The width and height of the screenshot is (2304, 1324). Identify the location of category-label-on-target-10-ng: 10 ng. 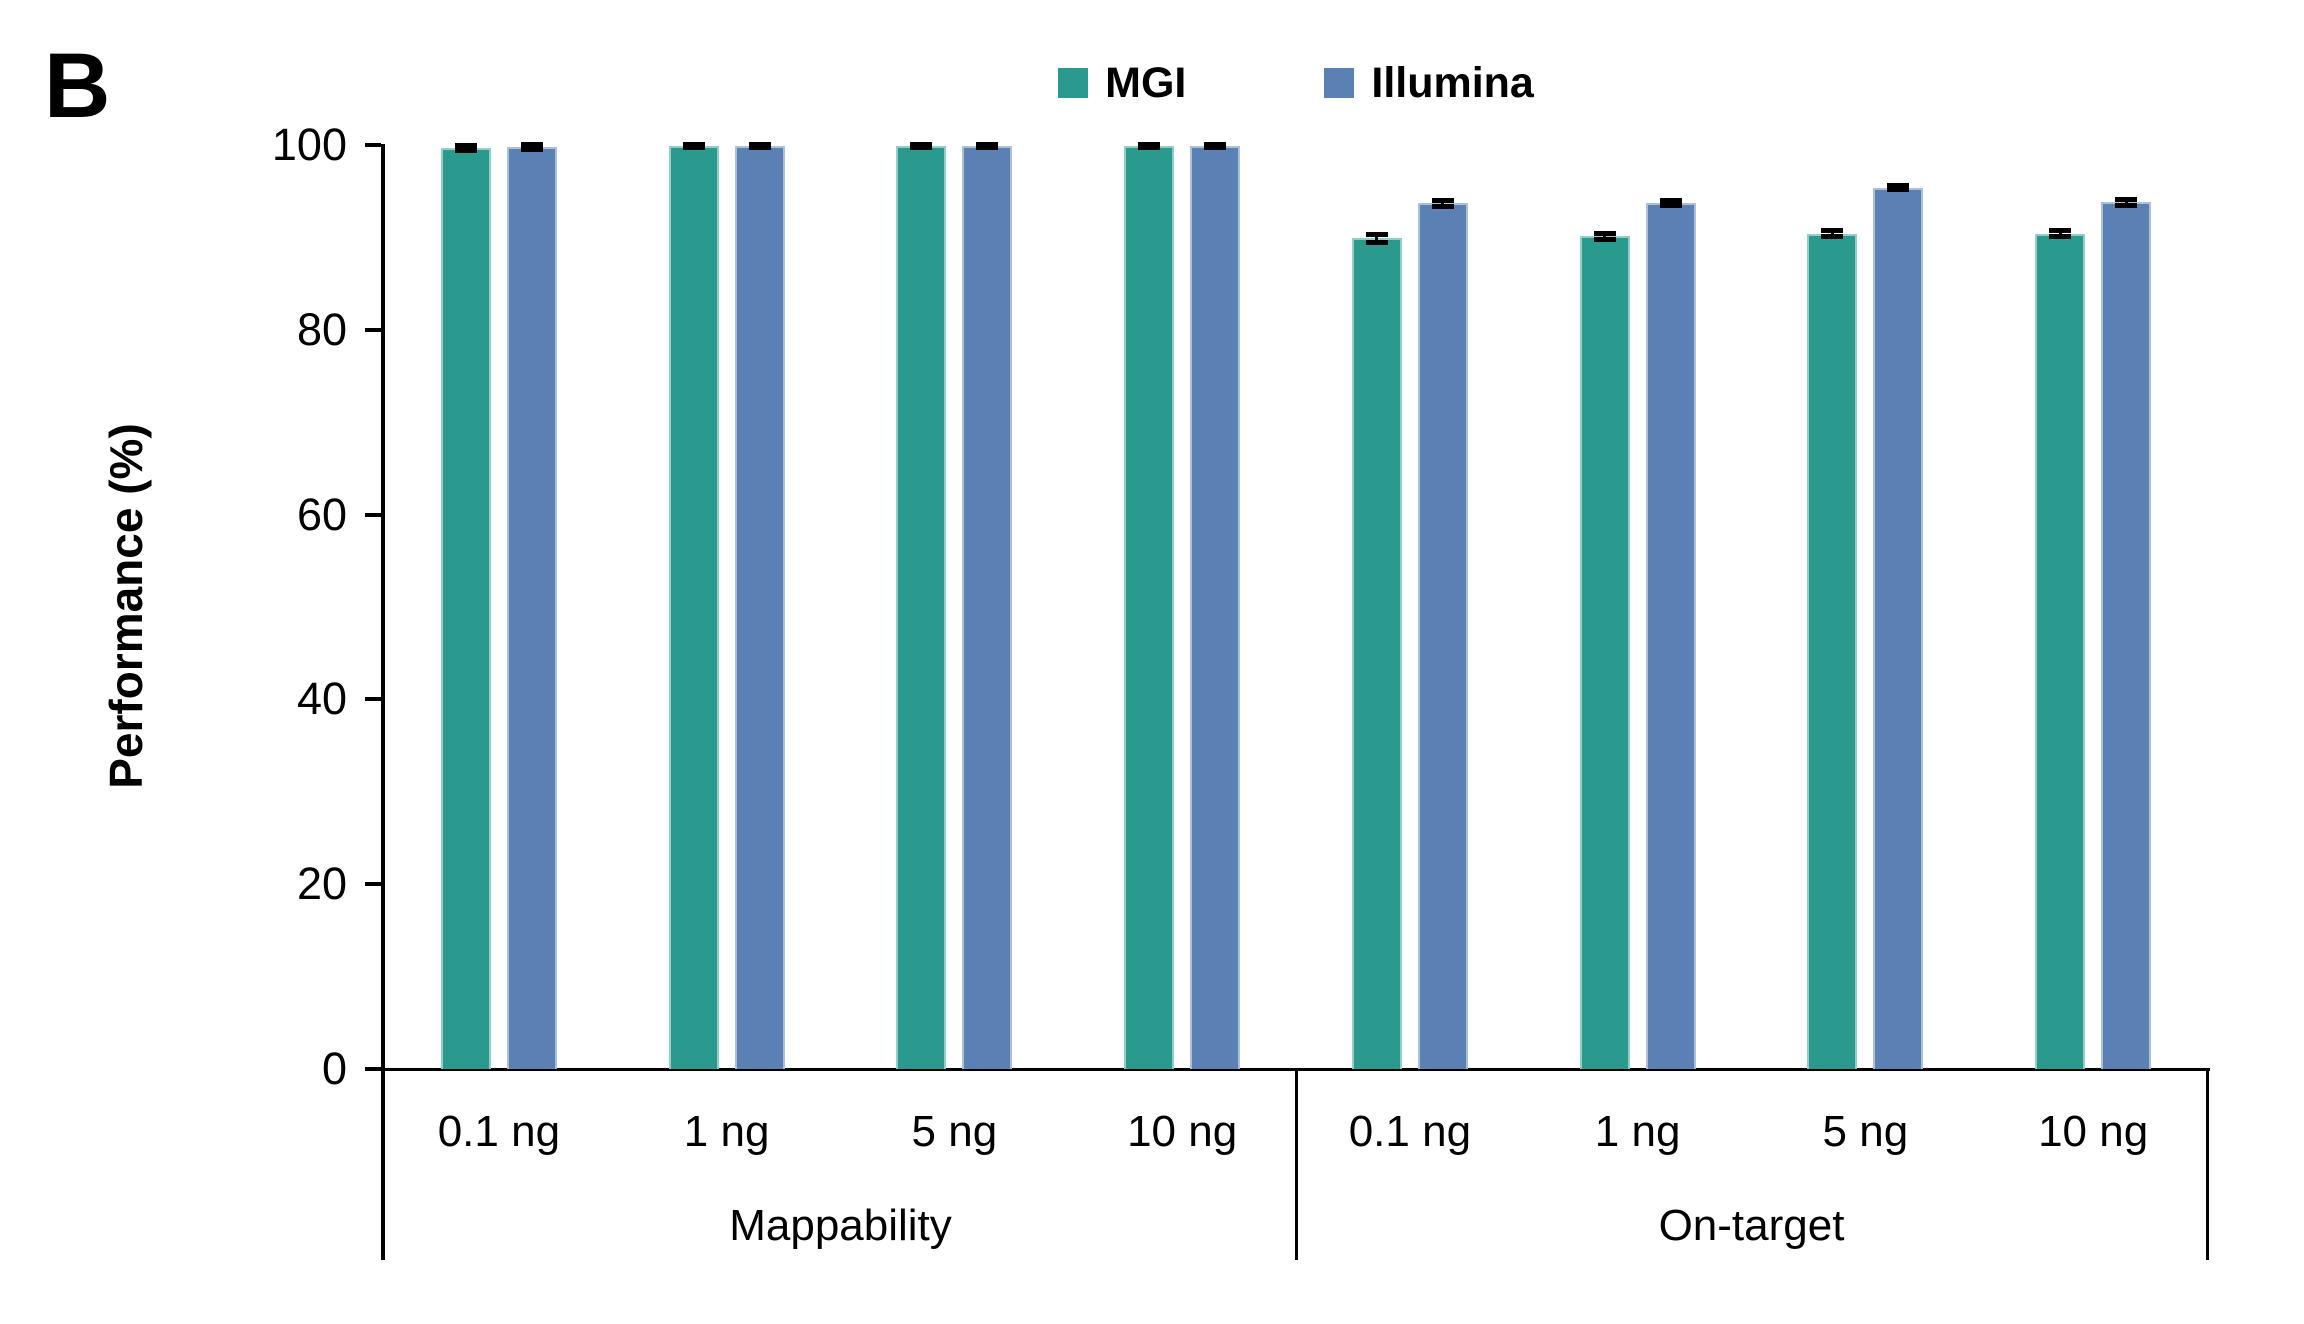
(2093, 1131).